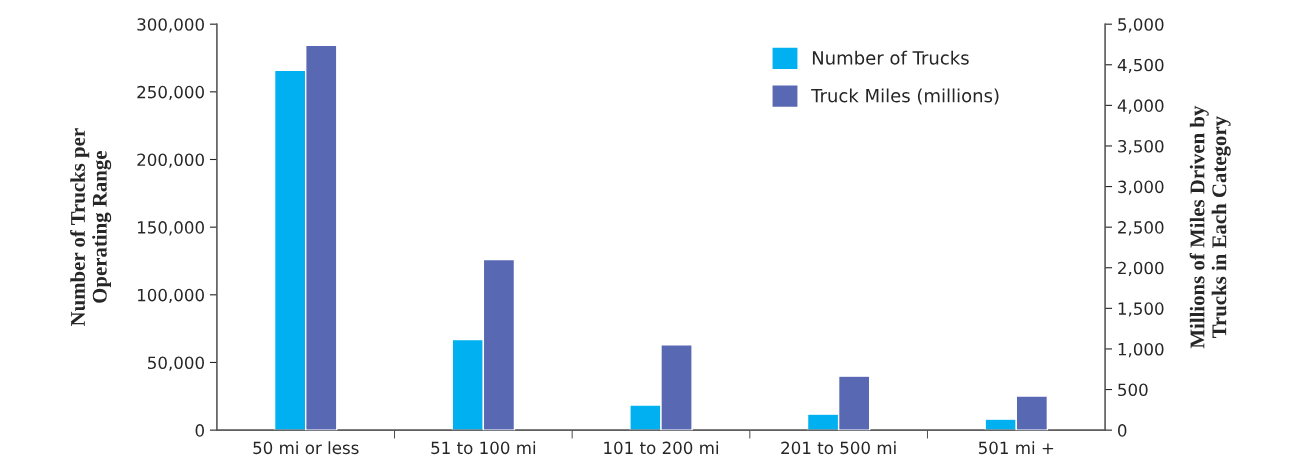 The image size is (1291, 465). What do you see at coordinates (1141, 147) in the screenshot?
I see `y2-tick-label: 3,500` at bounding box center [1141, 147].